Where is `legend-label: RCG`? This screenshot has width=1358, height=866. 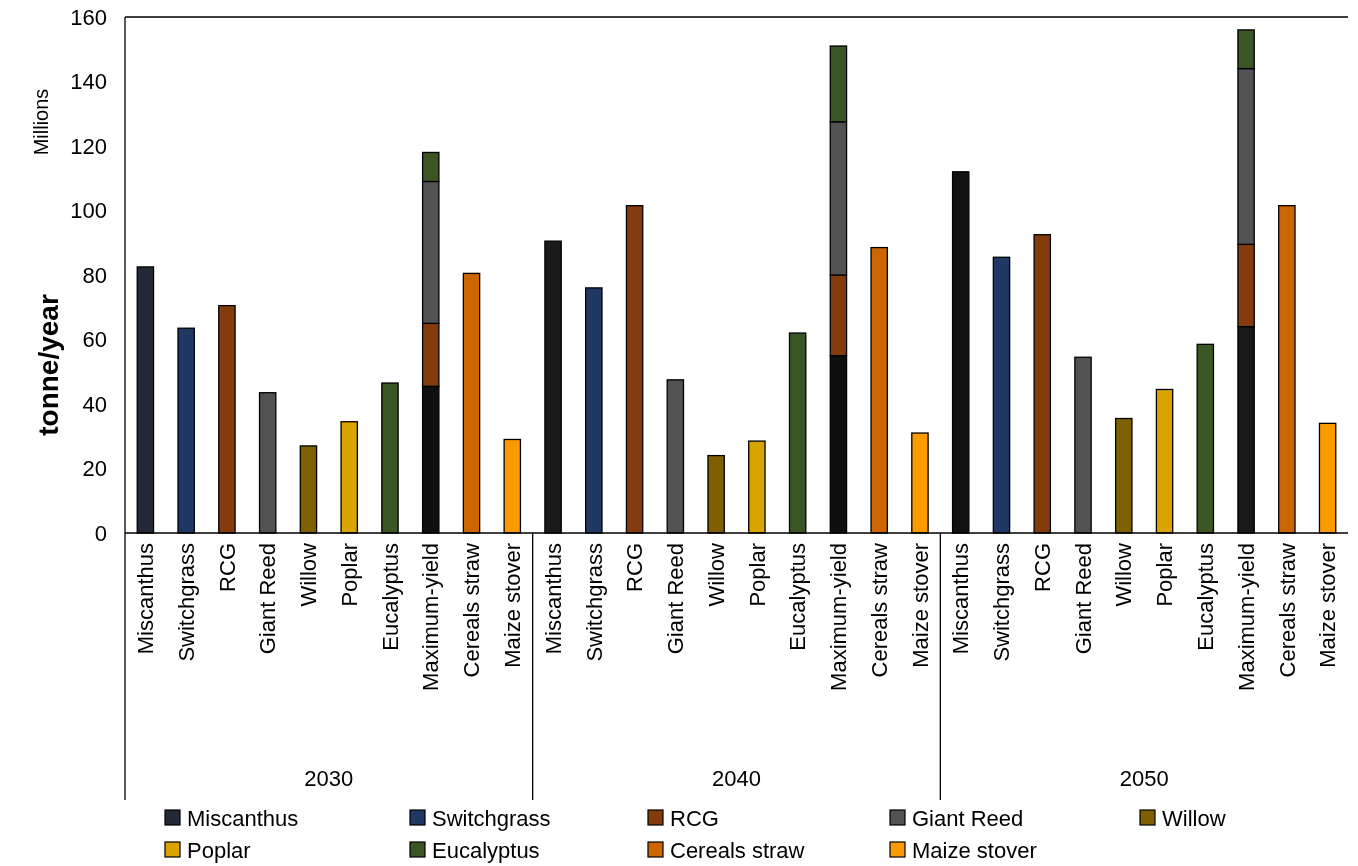
legend-label: RCG is located at coordinates (694, 818).